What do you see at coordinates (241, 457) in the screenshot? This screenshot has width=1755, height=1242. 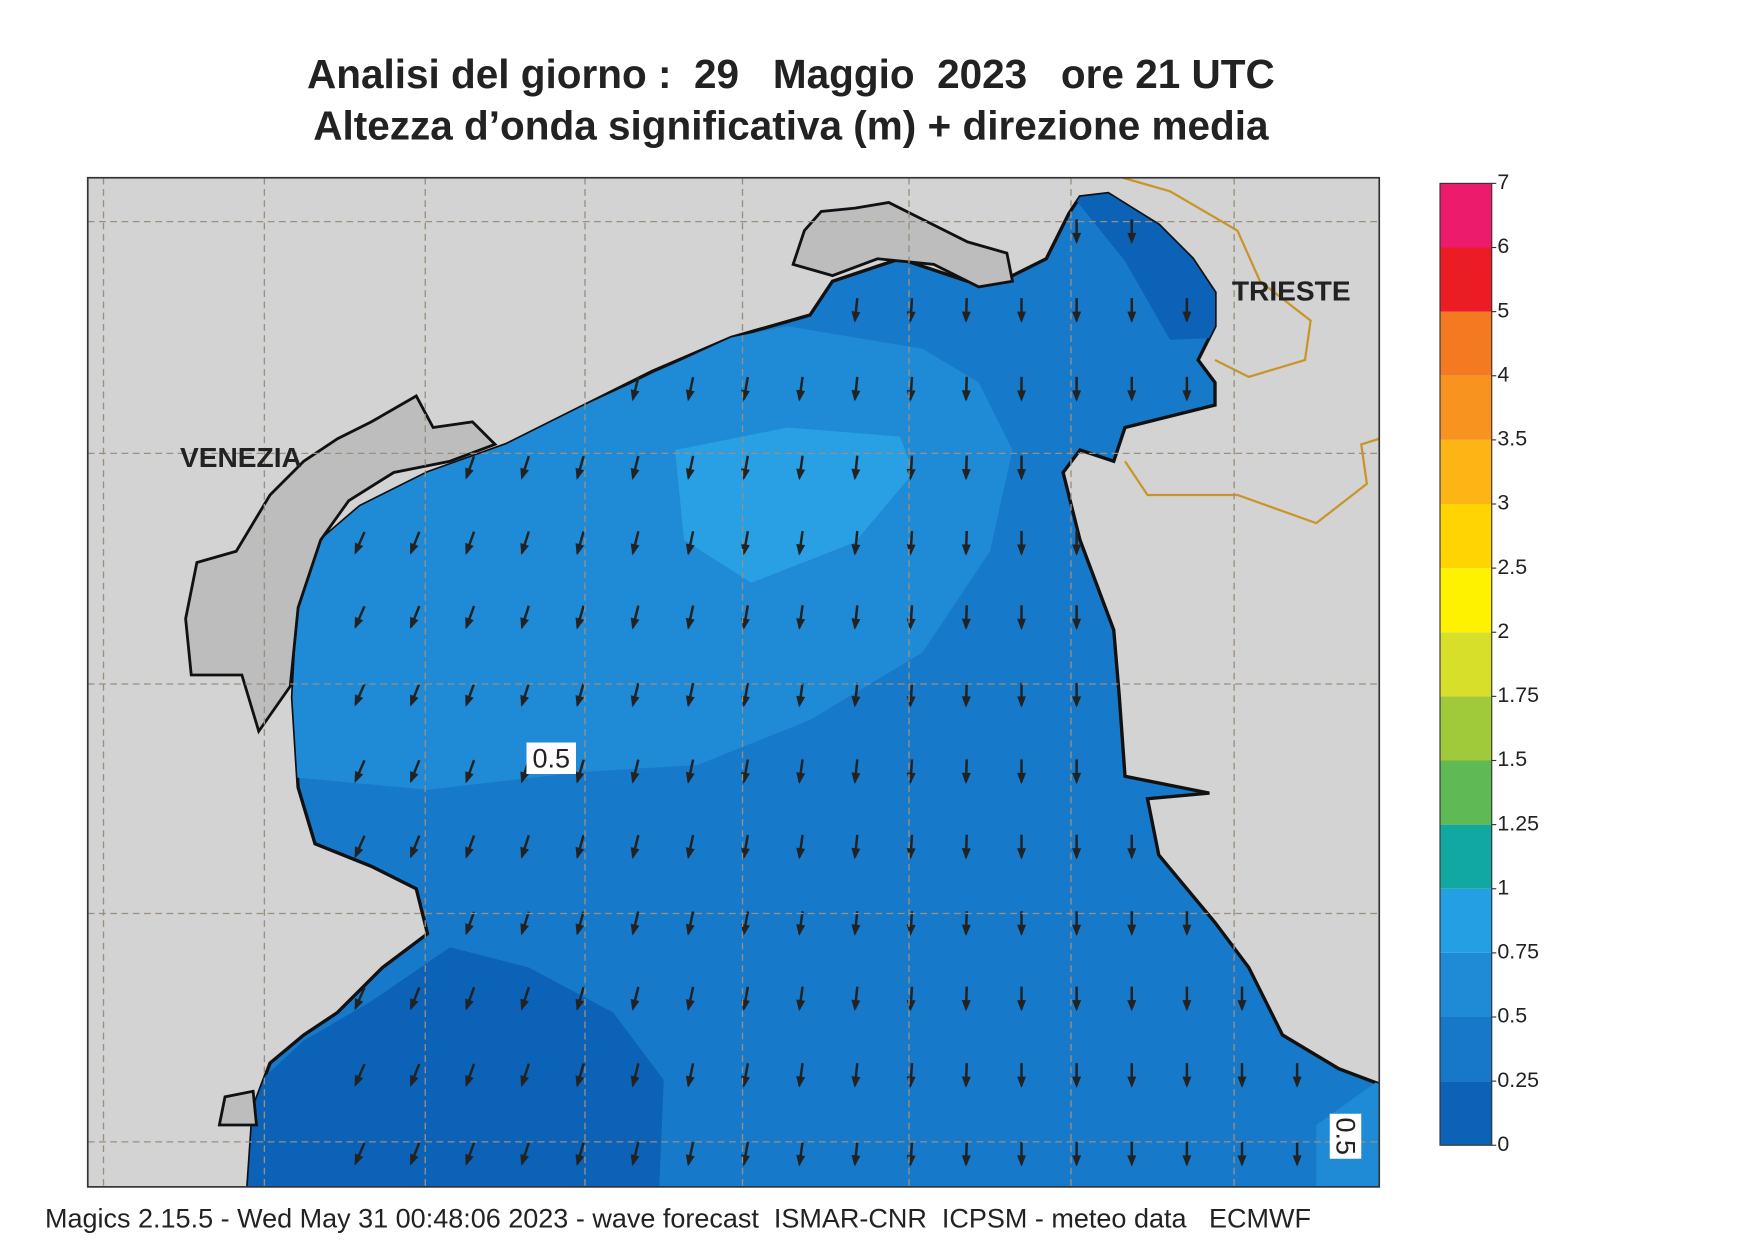 I see `place-label: VENEZIA` at bounding box center [241, 457].